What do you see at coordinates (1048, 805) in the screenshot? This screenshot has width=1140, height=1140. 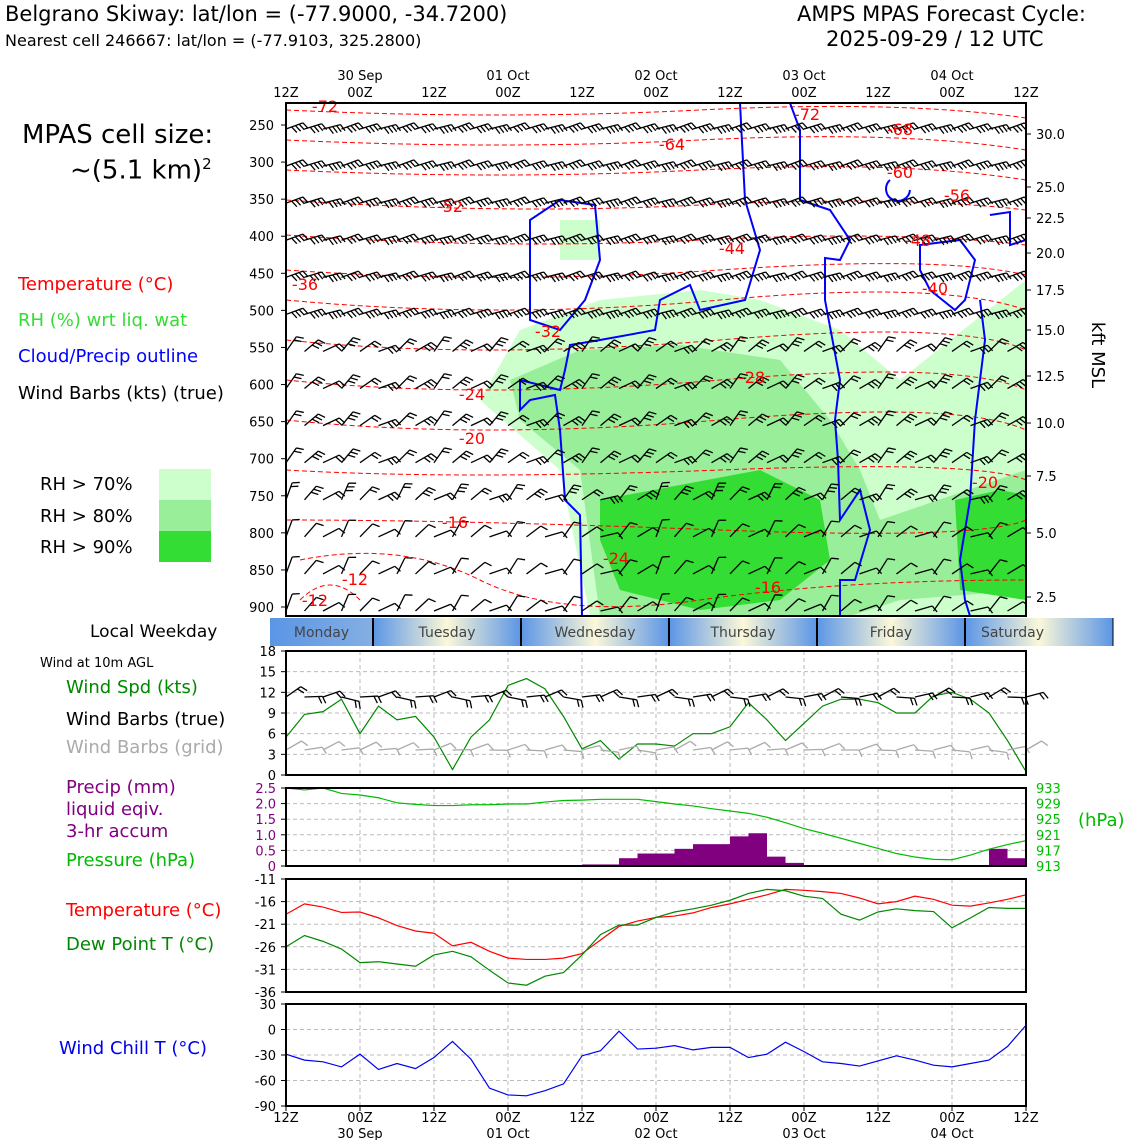 I see `pressure-tick-label: 929` at bounding box center [1048, 805].